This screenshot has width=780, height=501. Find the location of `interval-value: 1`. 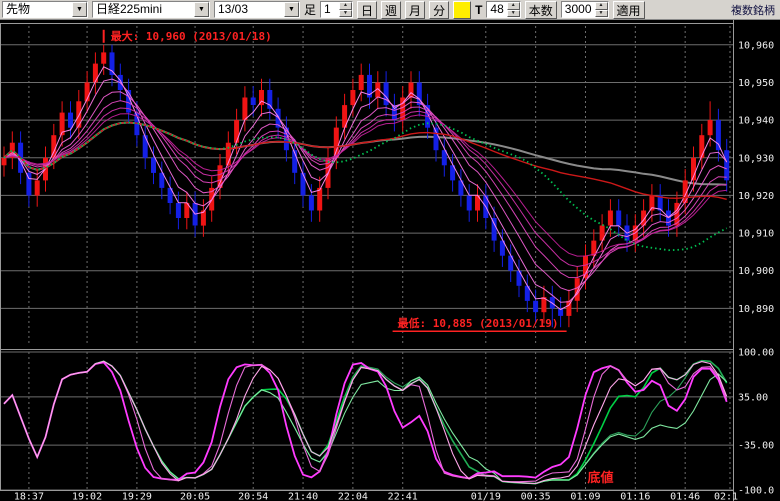

interval-value: 1 is located at coordinates (327, 9).